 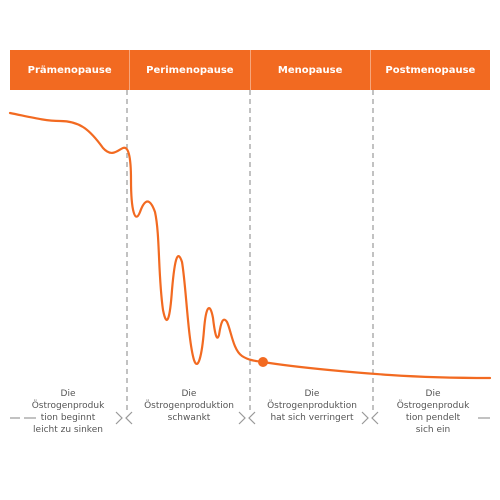 What do you see at coordinates (430, 70) in the screenshot?
I see `phase-postmenopause: Postmenopause` at bounding box center [430, 70].